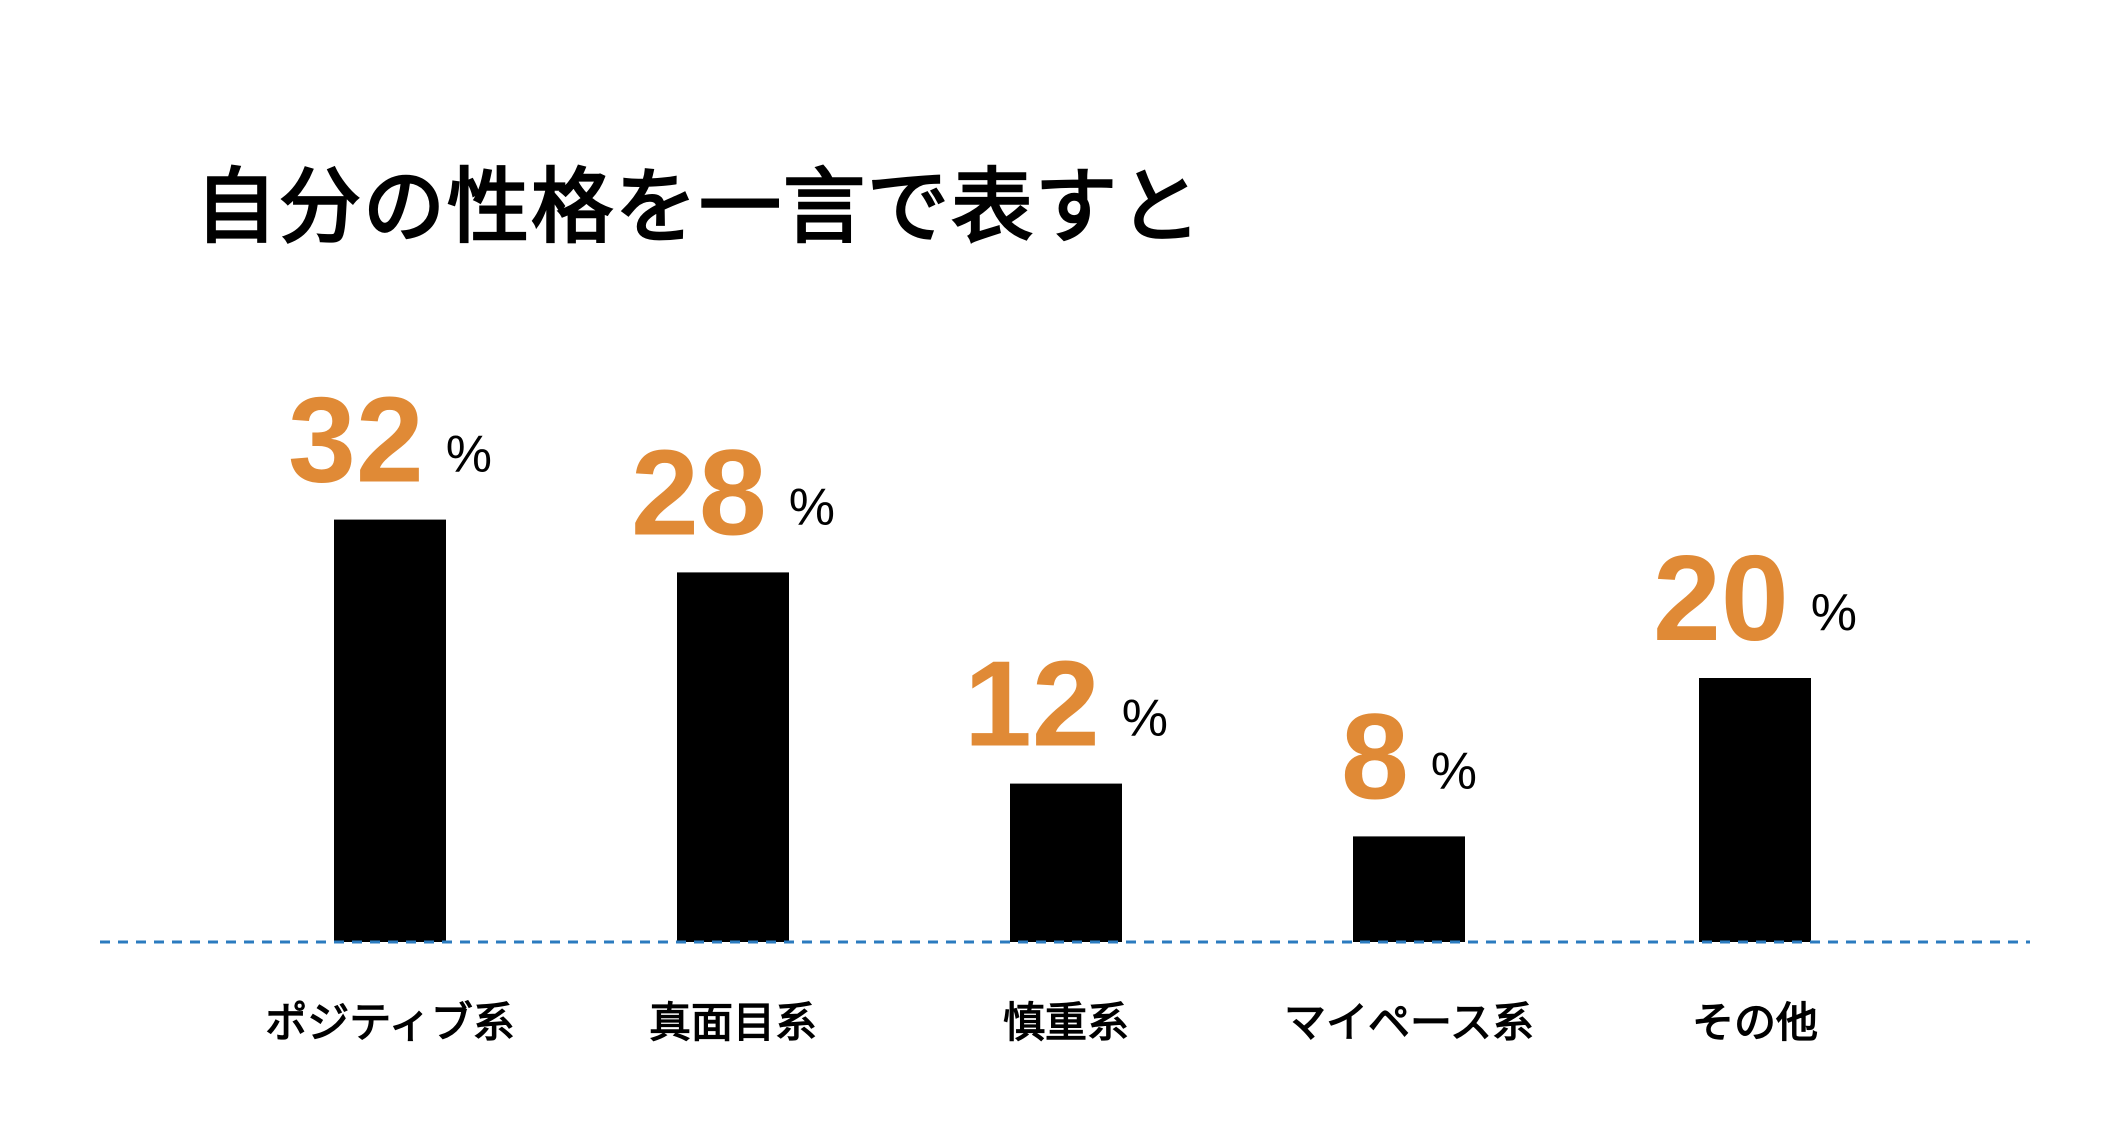 The height and width of the screenshot is (1142, 2123). What do you see at coordinates (733, 1022) in the screenshot?
I see `category-label-2: 真面目系` at bounding box center [733, 1022].